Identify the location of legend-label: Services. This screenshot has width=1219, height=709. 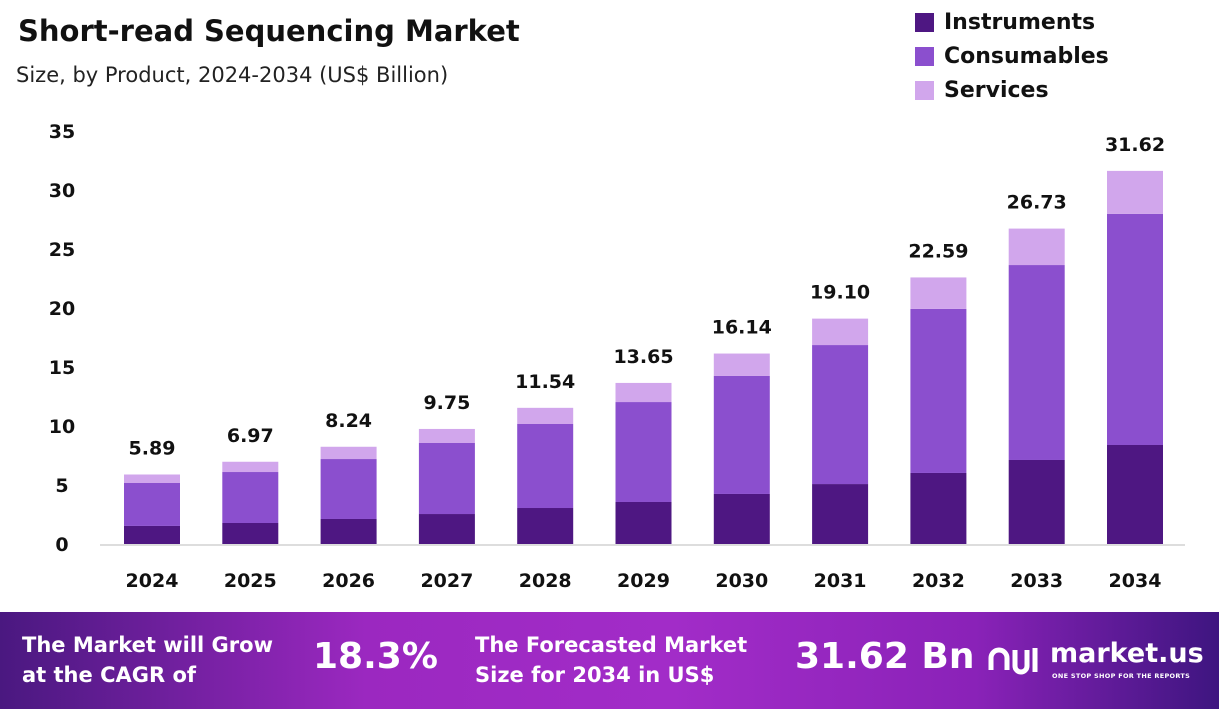
(996, 90).